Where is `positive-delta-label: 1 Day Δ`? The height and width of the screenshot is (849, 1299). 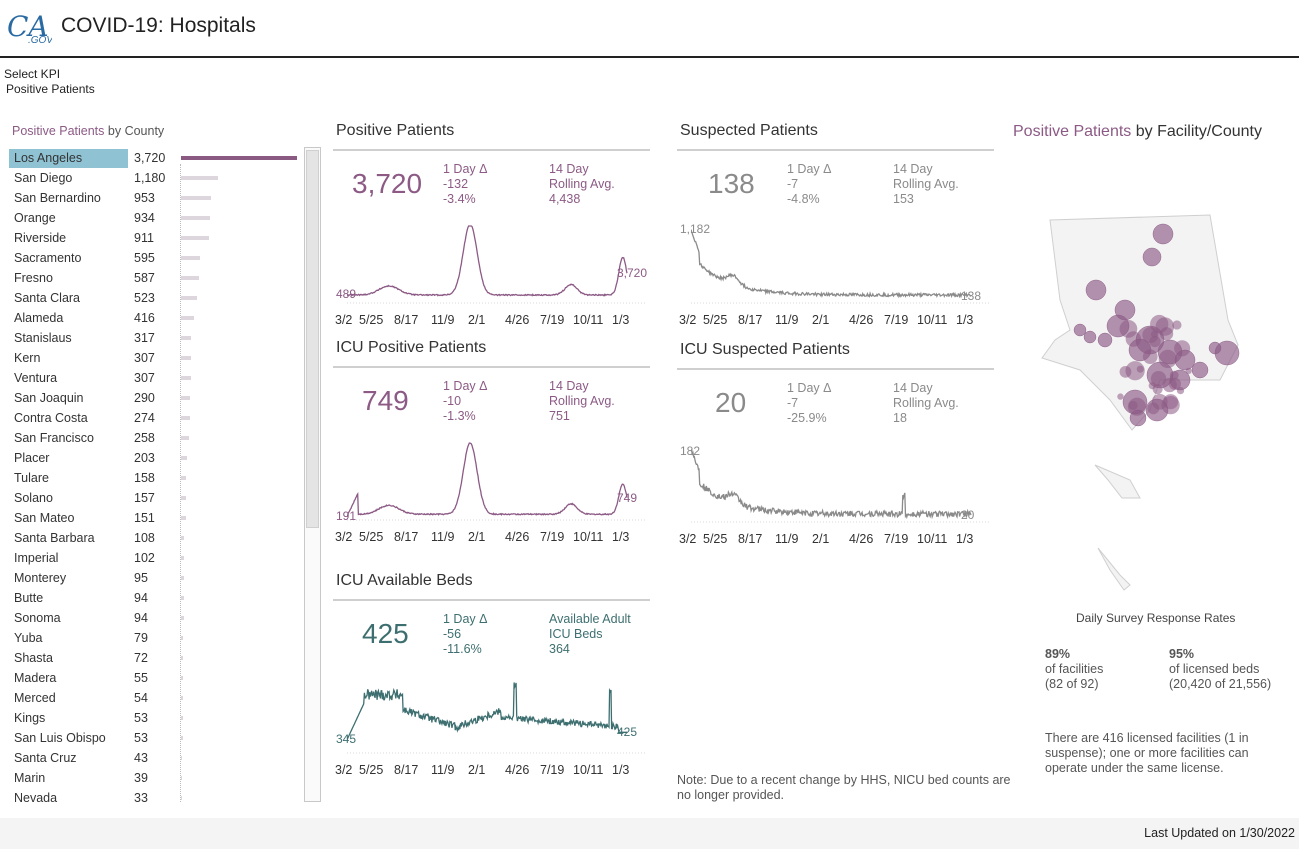 positive-delta-label: 1 Day Δ is located at coordinates (465, 169).